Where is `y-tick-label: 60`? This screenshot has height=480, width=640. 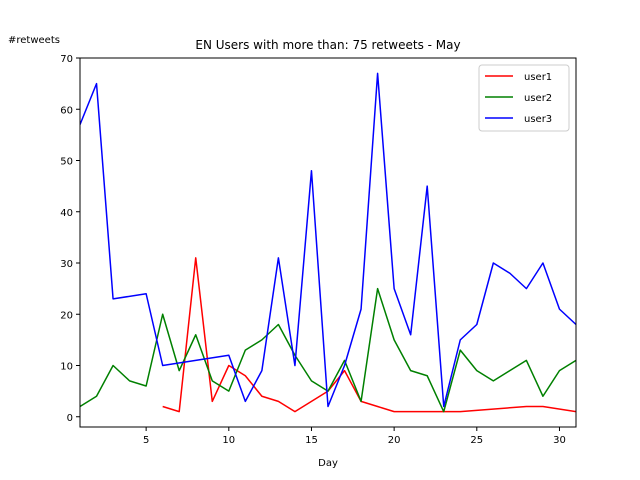
y-tick-label: 60 is located at coordinates (66, 110).